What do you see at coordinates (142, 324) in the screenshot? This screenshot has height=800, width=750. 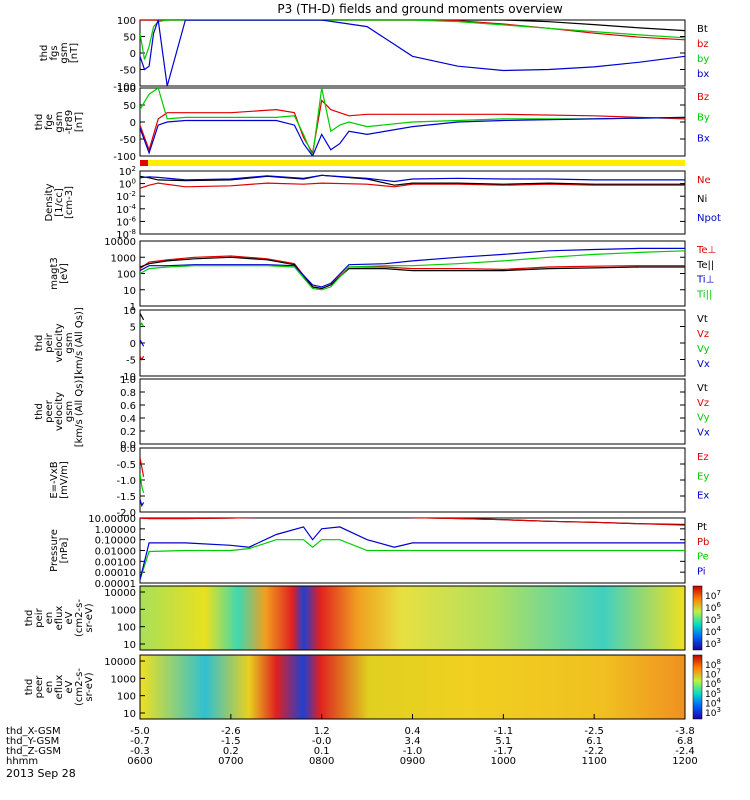 I see `series-Vy` at bounding box center [142, 324].